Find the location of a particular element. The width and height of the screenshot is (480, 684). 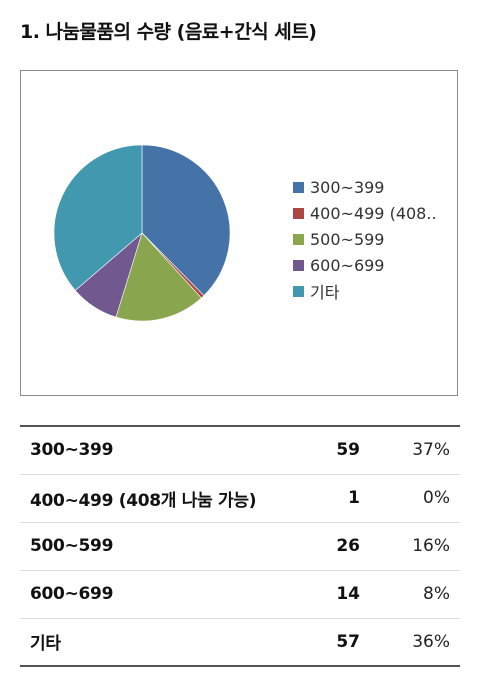

row-percent: 8% is located at coordinates (415, 593).